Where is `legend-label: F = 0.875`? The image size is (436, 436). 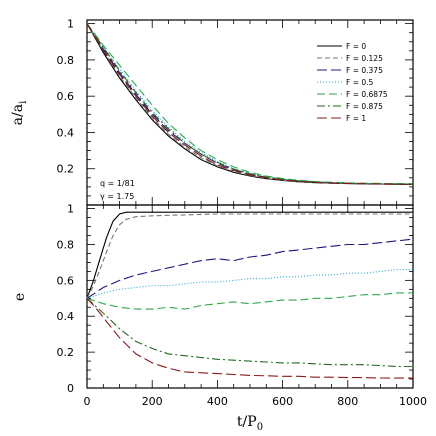 legend-label: F = 0.875 is located at coordinates (364, 106).